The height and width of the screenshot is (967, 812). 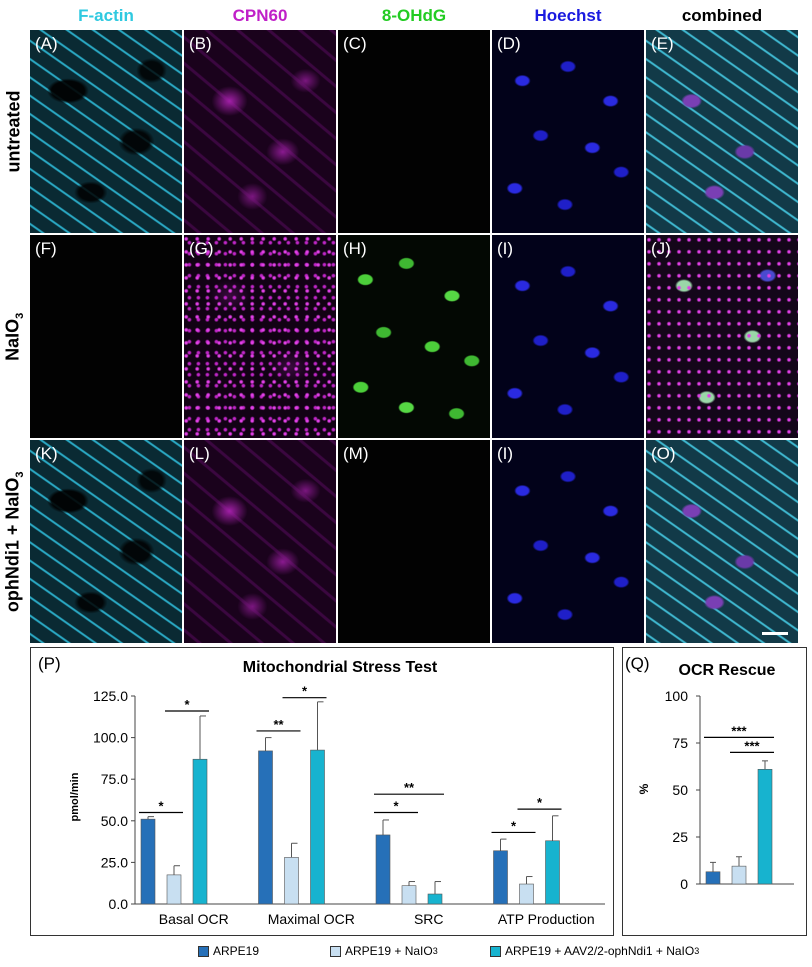 What do you see at coordinates (340, 667) in the screenshot?
I see `chart-title: Mitochondrial Stress Test` at bounding box center [340, 667].